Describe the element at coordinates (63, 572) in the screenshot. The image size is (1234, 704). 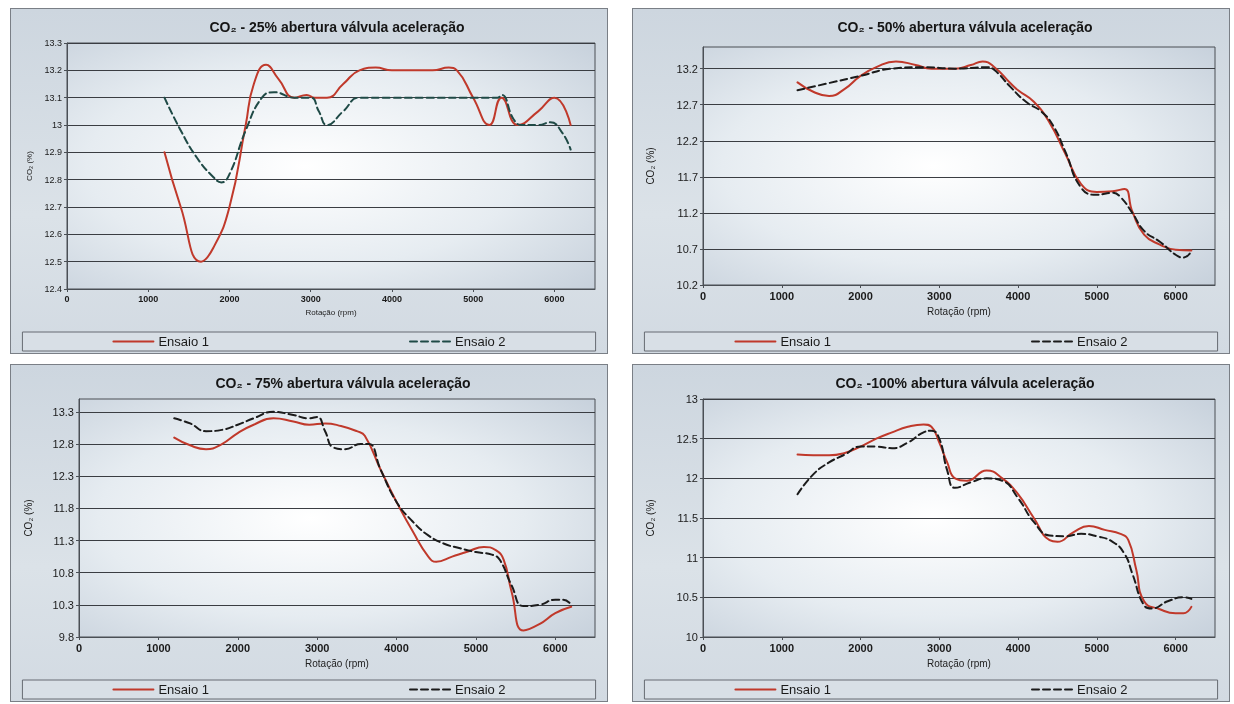
I see `y-tick-label: 10.8` at that location.